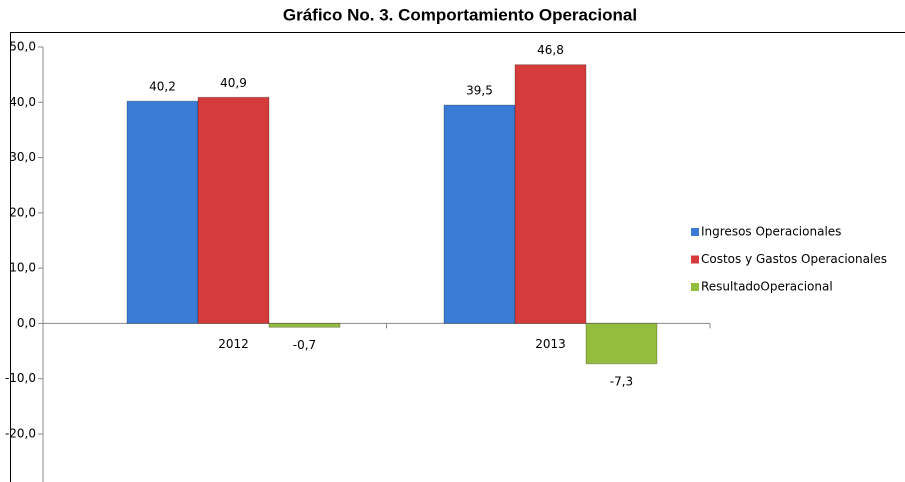 The width and height of the screenshot is (905, 482). Describe the element at coordinates (22, 212) in the screenshot. I see `y-tick-label: 20,0` at that location.